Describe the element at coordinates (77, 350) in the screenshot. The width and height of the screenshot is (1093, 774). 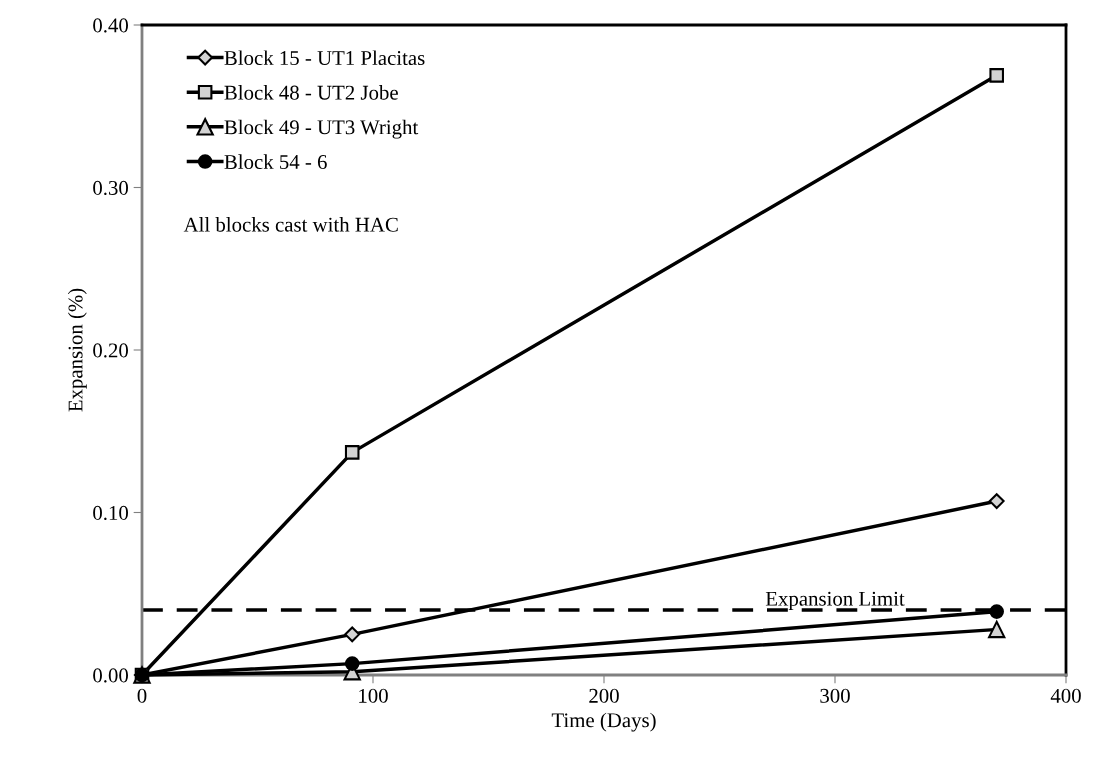
I see `y-axis-title: Expansion (%)` at that location.